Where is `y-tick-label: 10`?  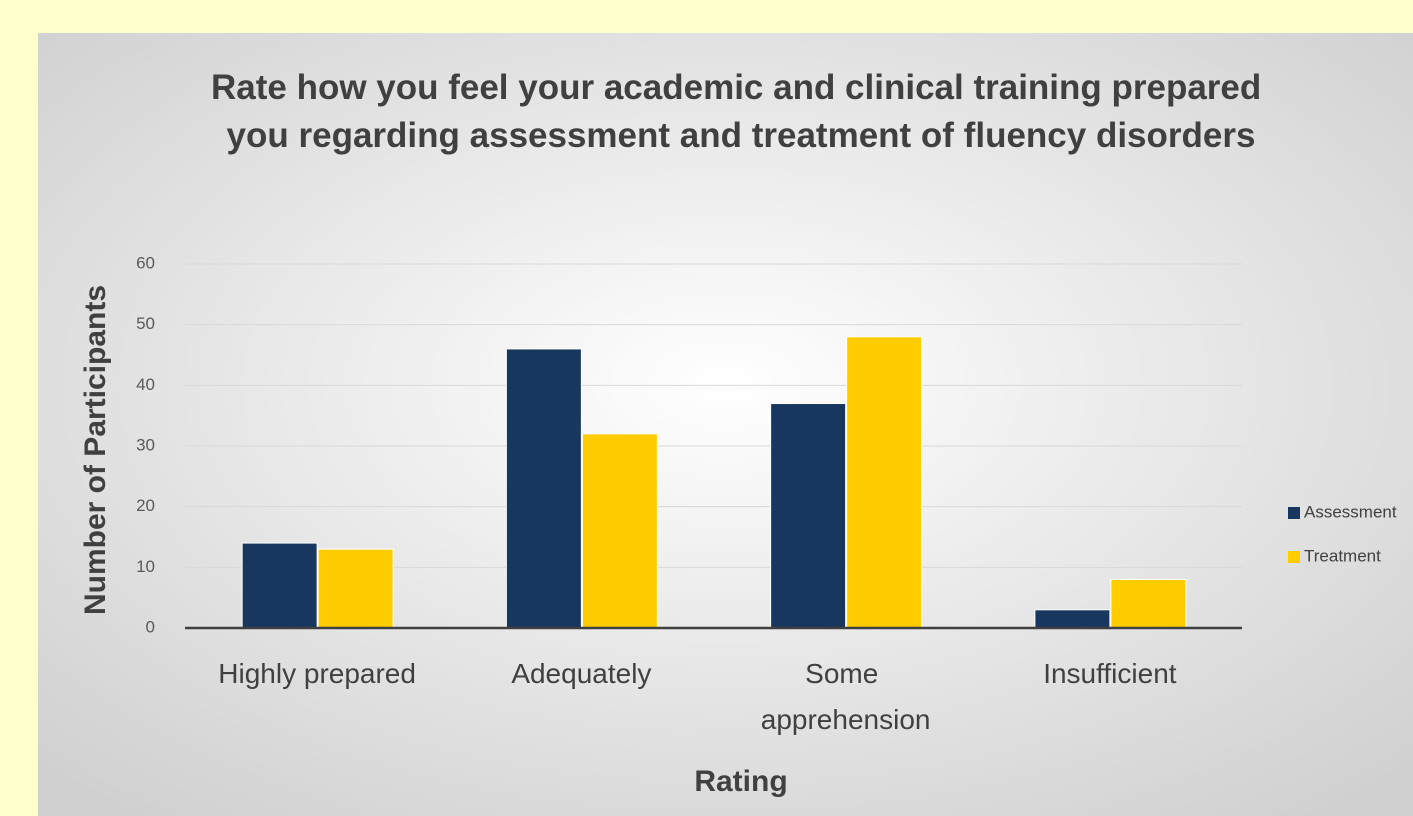
y-tick-label: 10 is located at coordinates (145, 566).